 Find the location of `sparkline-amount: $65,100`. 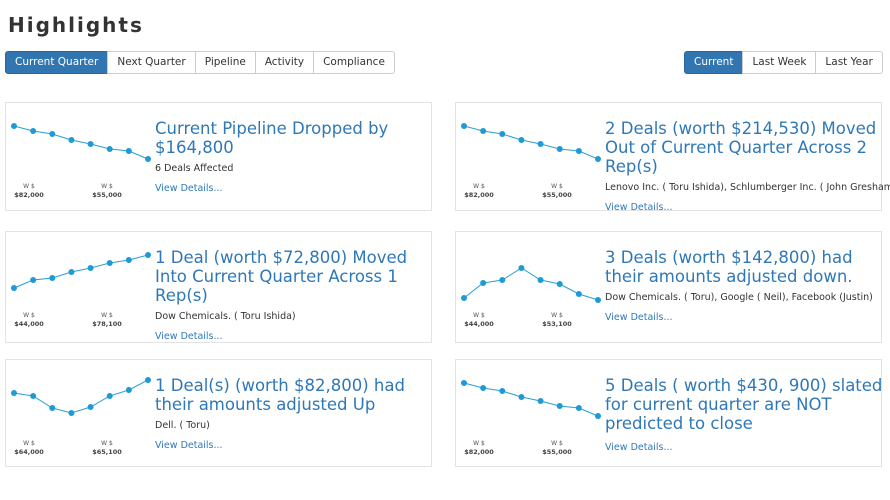

sparkline-amount: $65,100 is located at coordinates (107, 452).